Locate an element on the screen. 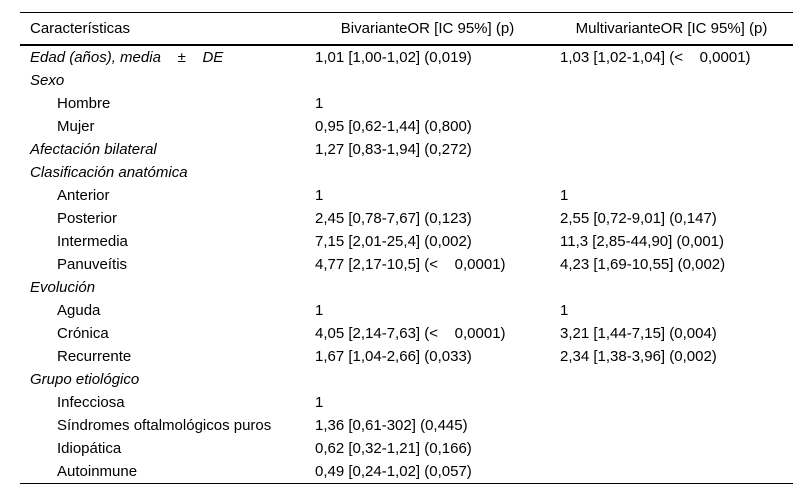 The height and width of the screenshot is (499, 806). row-label-cell: Crónica is located at coordinates (83, 333).